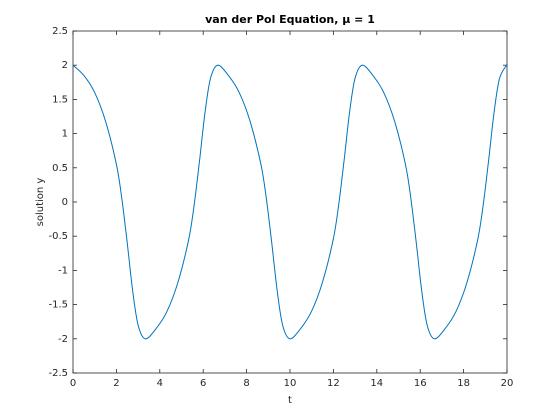 The width and height of the screenshot is (560, 420). I want to click on y-tick-label: 2.5, so click(60, 31).